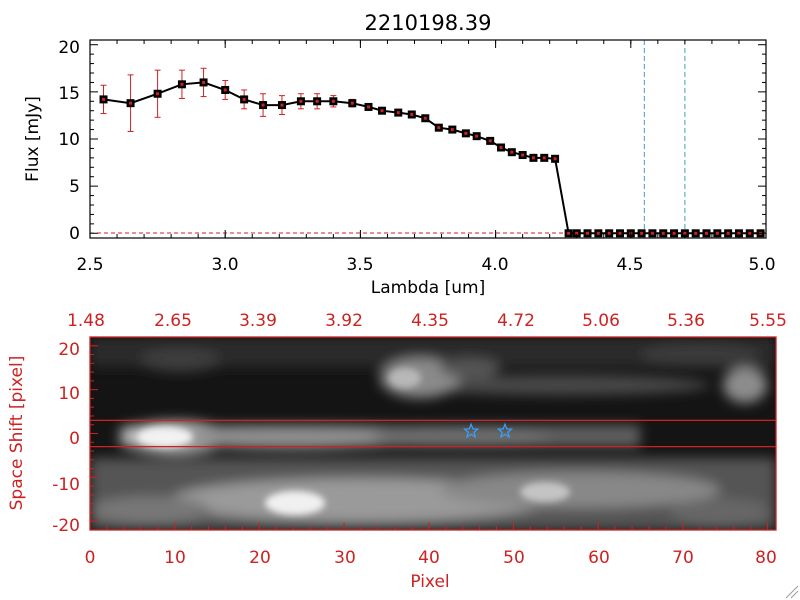  What do you see at coordinates (488, 430) in the screenshot?
I see `line-markers` at bounding box center [488, 430].